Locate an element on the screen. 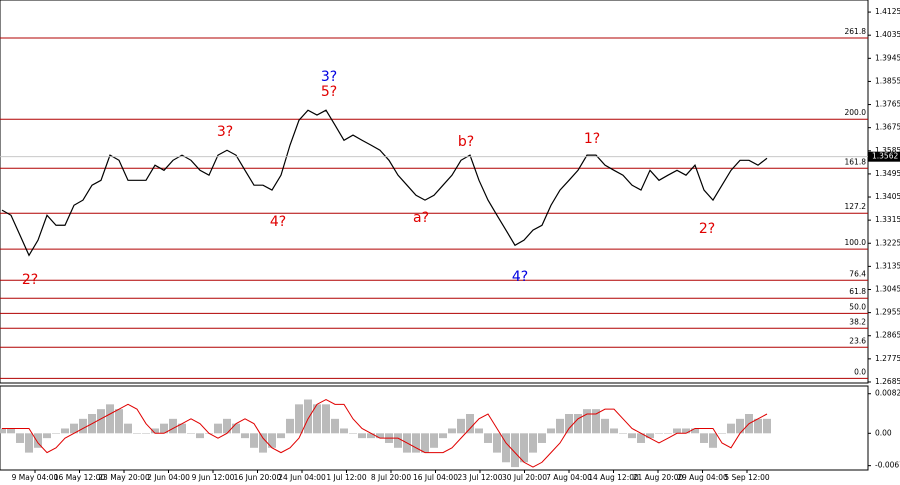  y-tick-label: -0.0067 is located at coordinates (887, 465).